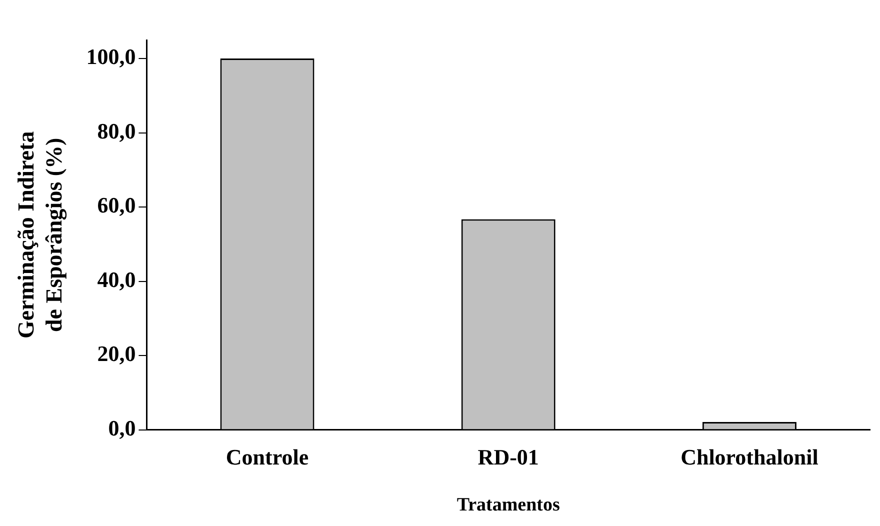  Describe the element at coordinates (116, 131) in the screenshot. I see `y-tick-label: 80,0` at that location.